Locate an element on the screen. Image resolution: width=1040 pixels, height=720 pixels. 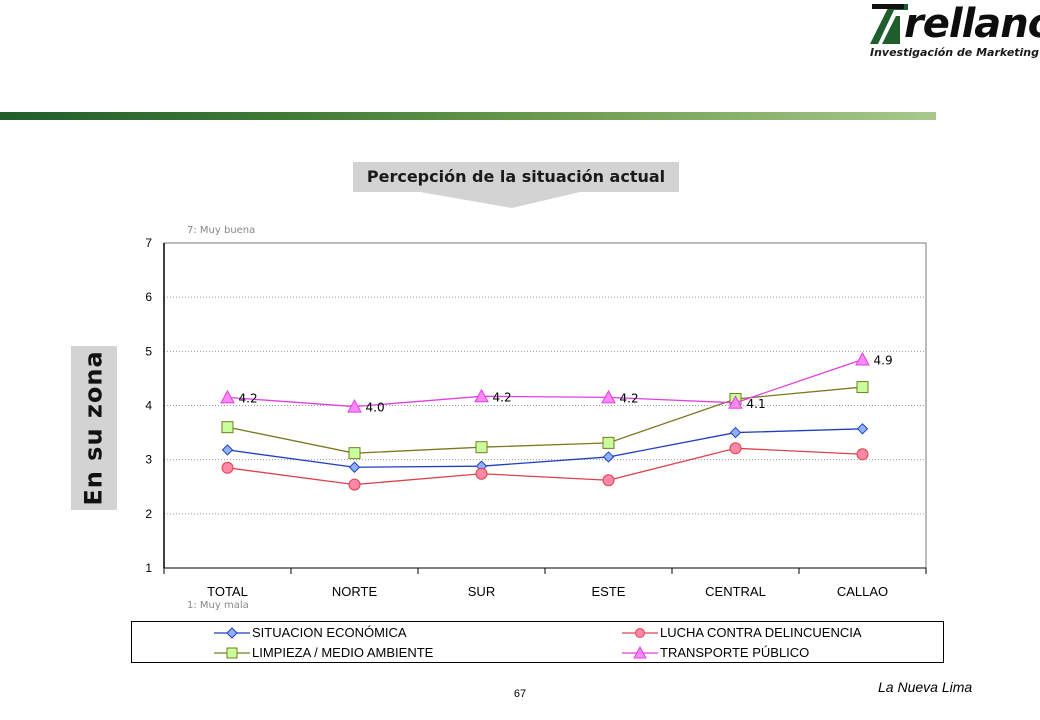
scale-bottom-note: 1: Muy mala is located at coordinates (218, 605).